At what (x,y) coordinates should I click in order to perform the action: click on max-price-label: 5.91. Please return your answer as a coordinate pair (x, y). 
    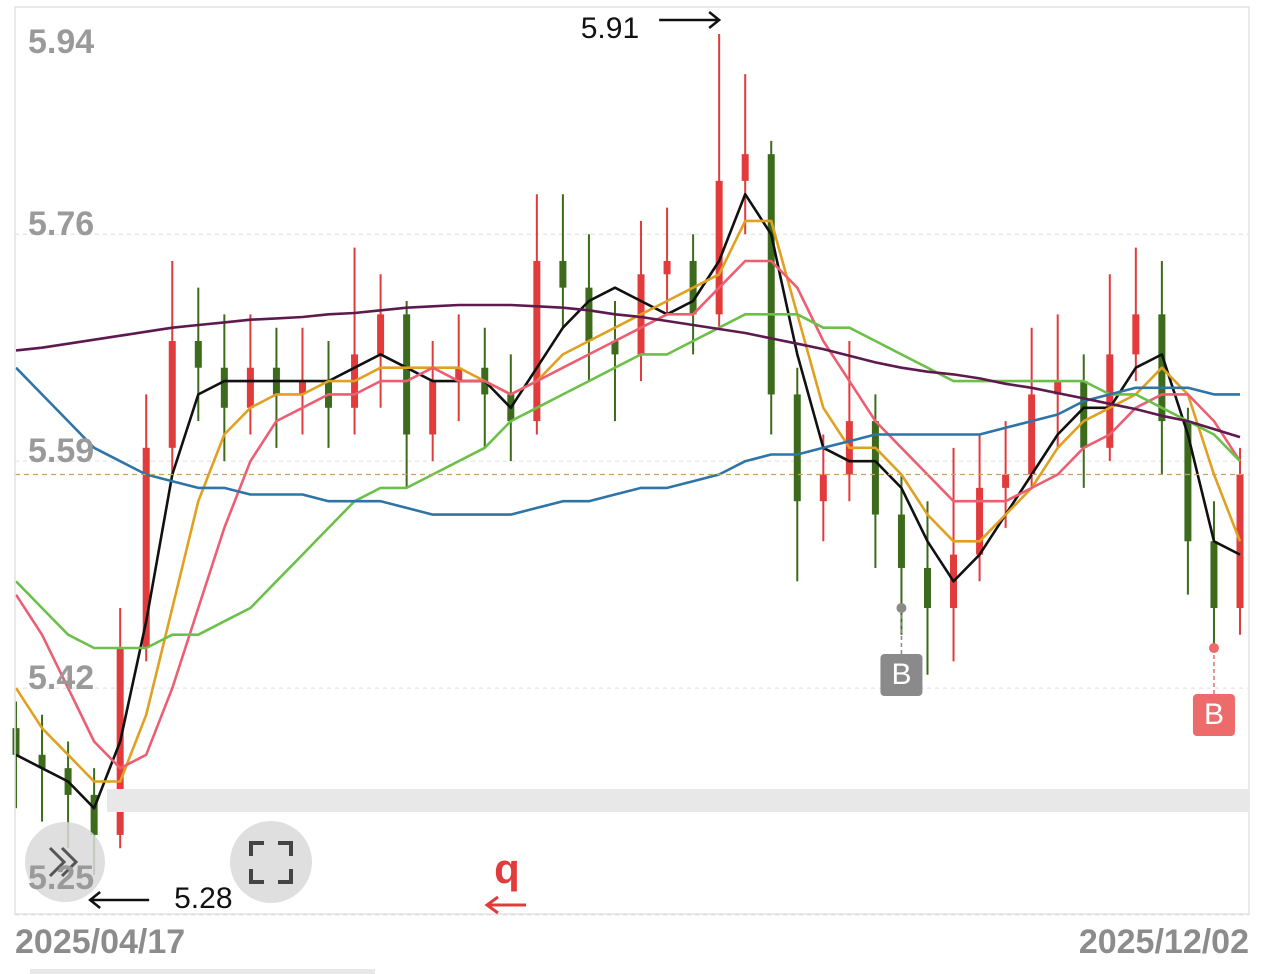
    Looking at the image, I should click on (610, 28).